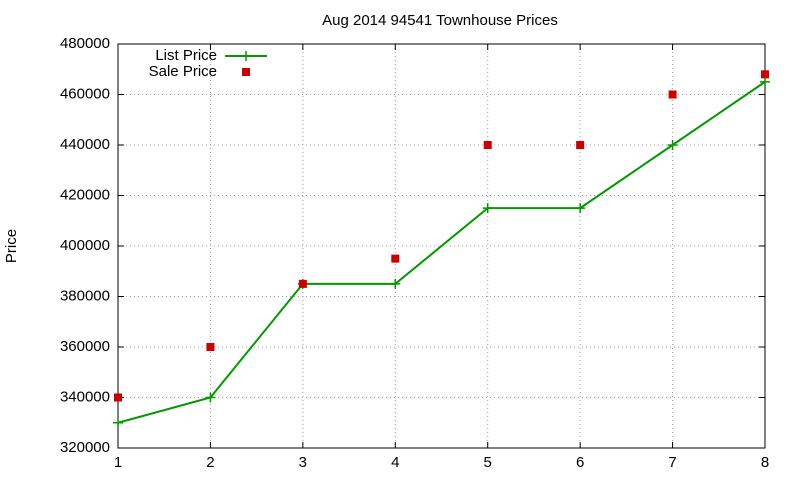 Image resolution: width=800 pixels, height=480 pixels. What do you see at coordinates (85, 245) in the screenshot?
I see `y-tick-label: 400000` at bounding box center [85, 245].